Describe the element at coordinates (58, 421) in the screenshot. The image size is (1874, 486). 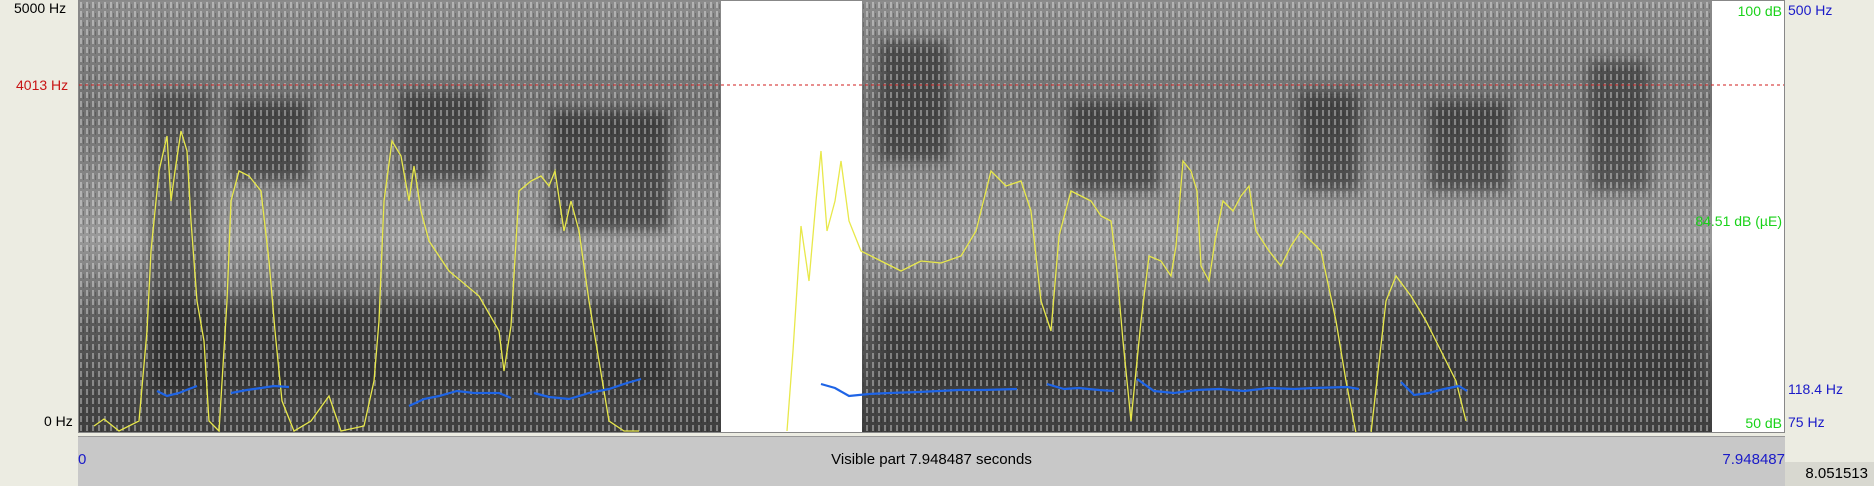
I see `freq-axis-bottom-label: 0 Hz` at that location.